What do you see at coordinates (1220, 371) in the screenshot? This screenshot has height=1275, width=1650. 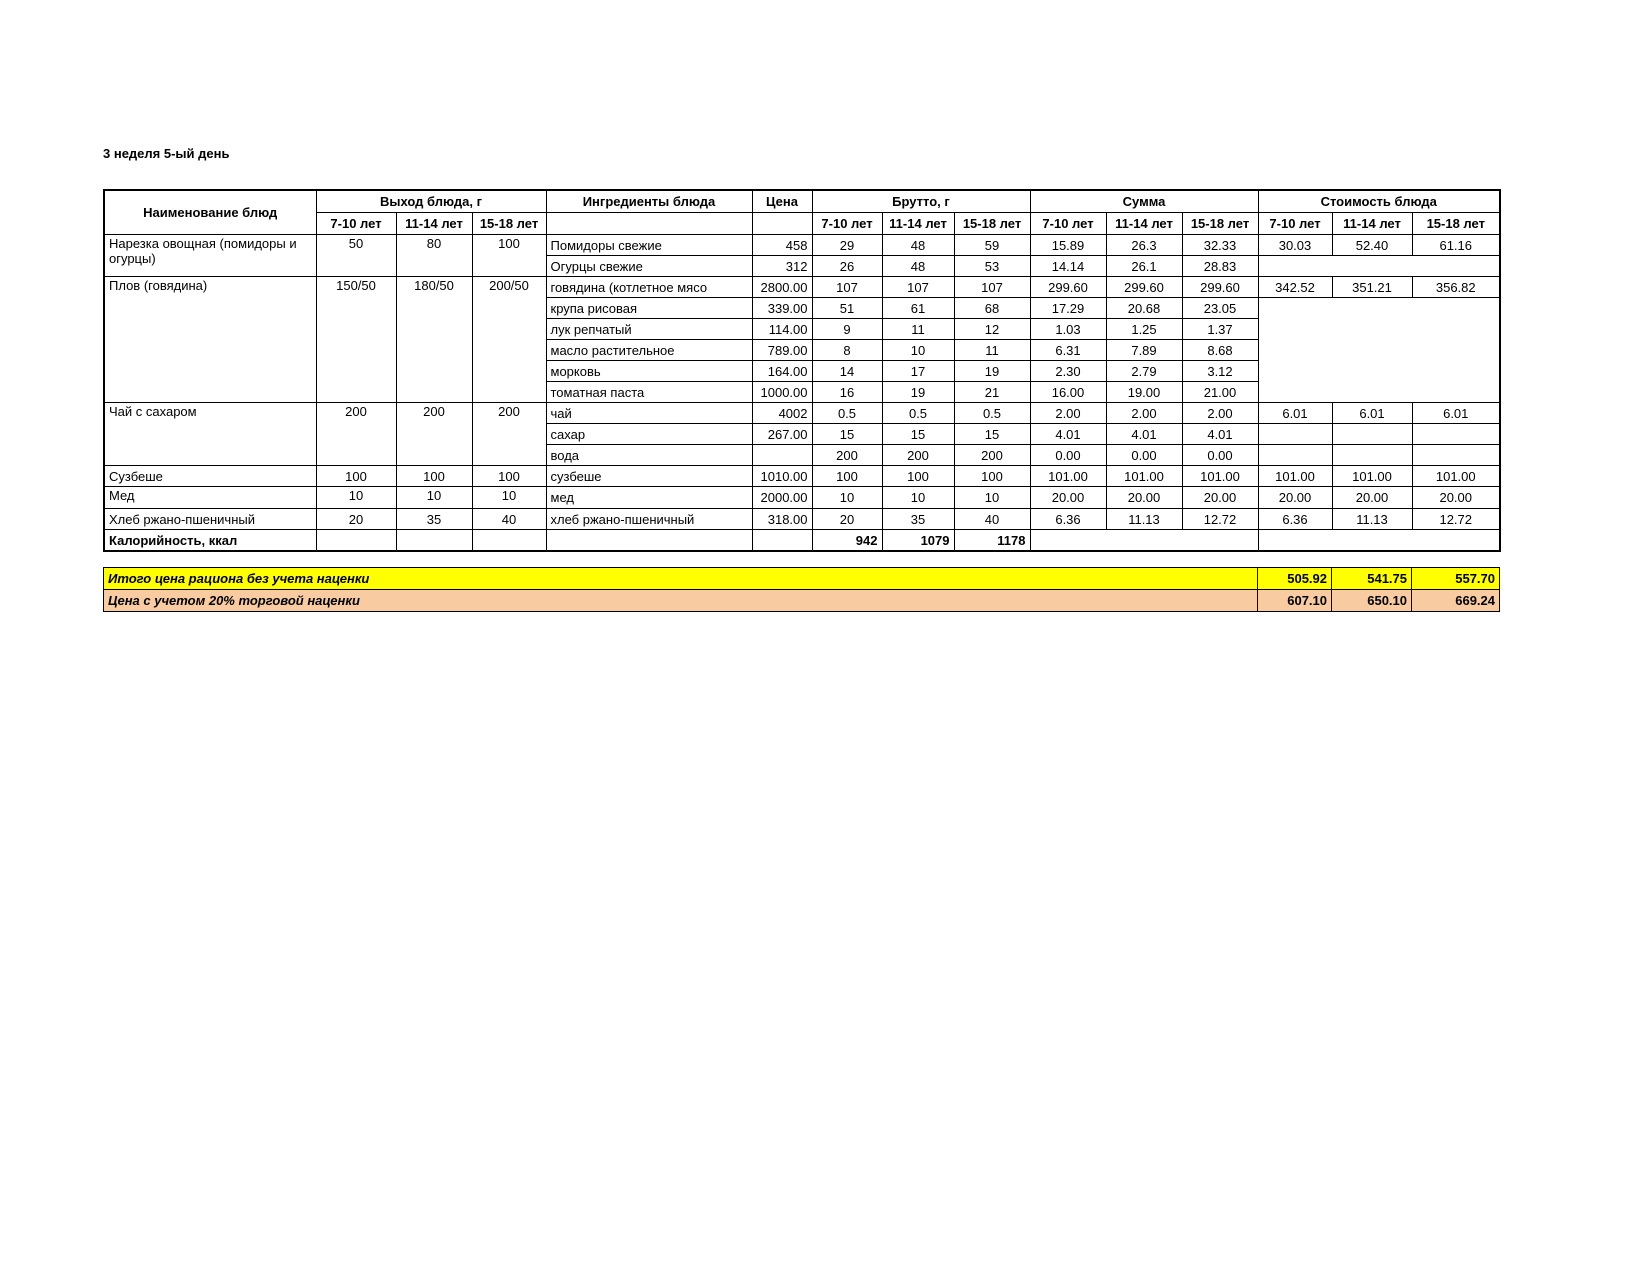 I see `sum-cell: 3.12` at bounding box center [1220, 371].